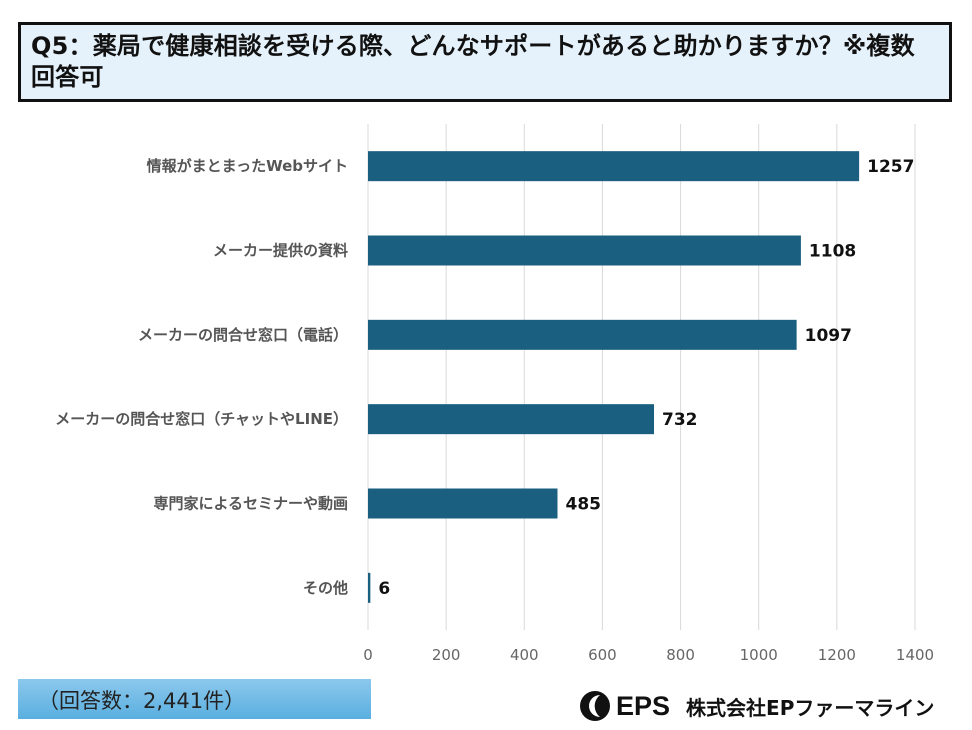 This screenshot has height=730, width=972. What do you see at coordinates (602, 655) in the screenshot?
I see `x-tick-label: 600` at bounding box center [602, 655].